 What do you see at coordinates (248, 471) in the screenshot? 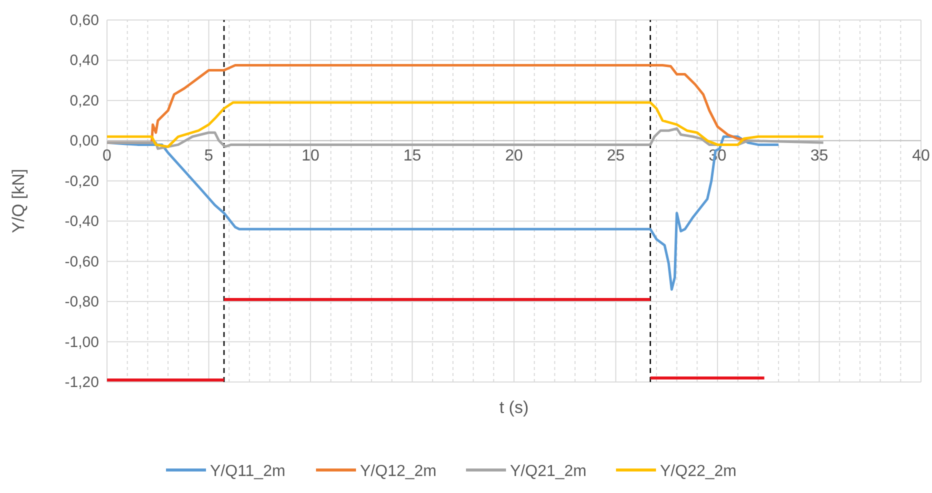
I see `legend-label: Y/Q11_2m` at bounding box center [248, 471].